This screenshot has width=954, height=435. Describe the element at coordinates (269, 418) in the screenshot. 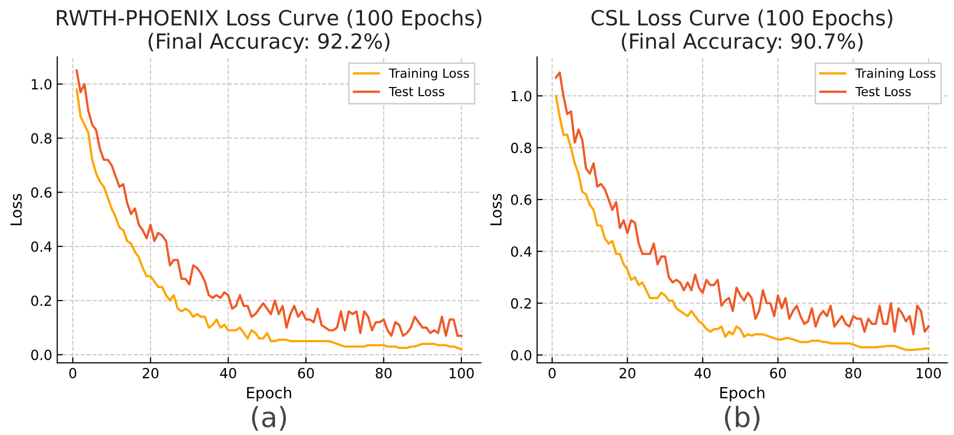

I see `text: (a)` at that location.